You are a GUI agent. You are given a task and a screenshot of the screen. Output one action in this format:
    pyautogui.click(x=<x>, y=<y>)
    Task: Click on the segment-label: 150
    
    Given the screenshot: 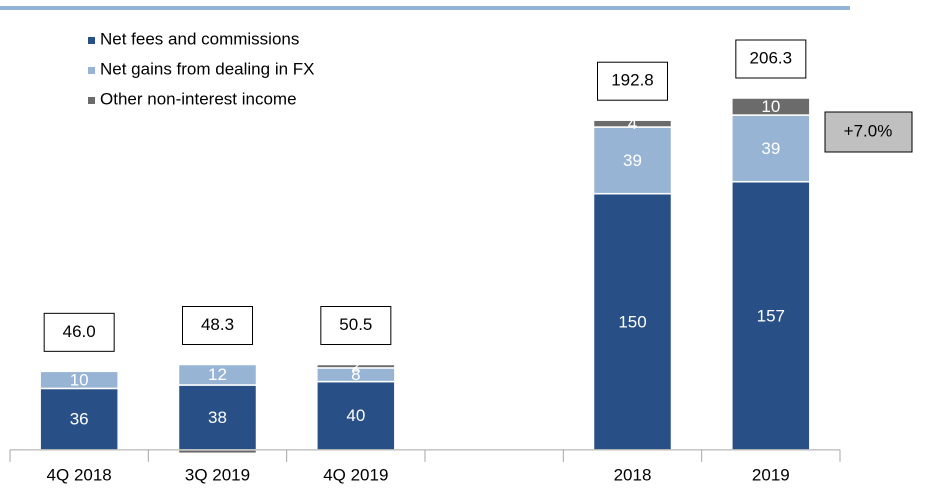 What is the action you would take?
    pyautogui.click(x=632, y=321)
    